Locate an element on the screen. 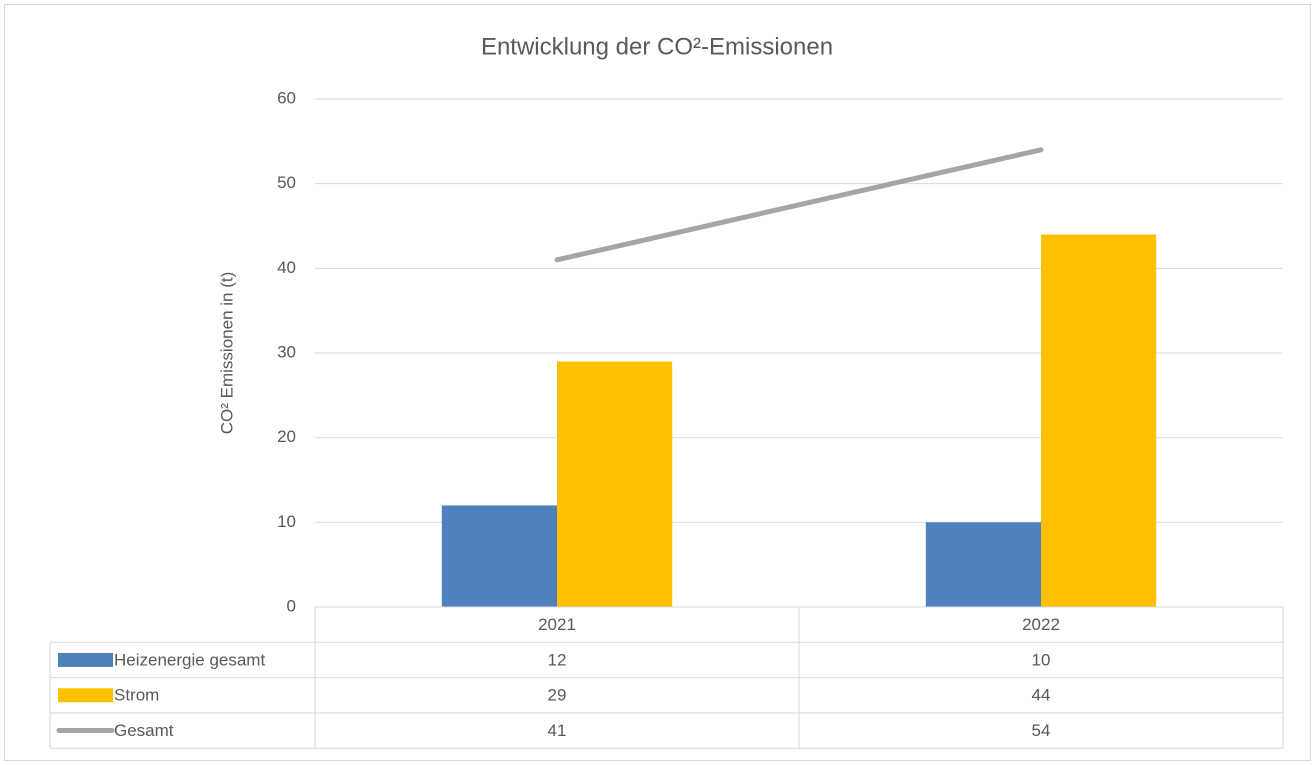  legend-label: Heizenergie gesamt is located at coordinates (189, 659).